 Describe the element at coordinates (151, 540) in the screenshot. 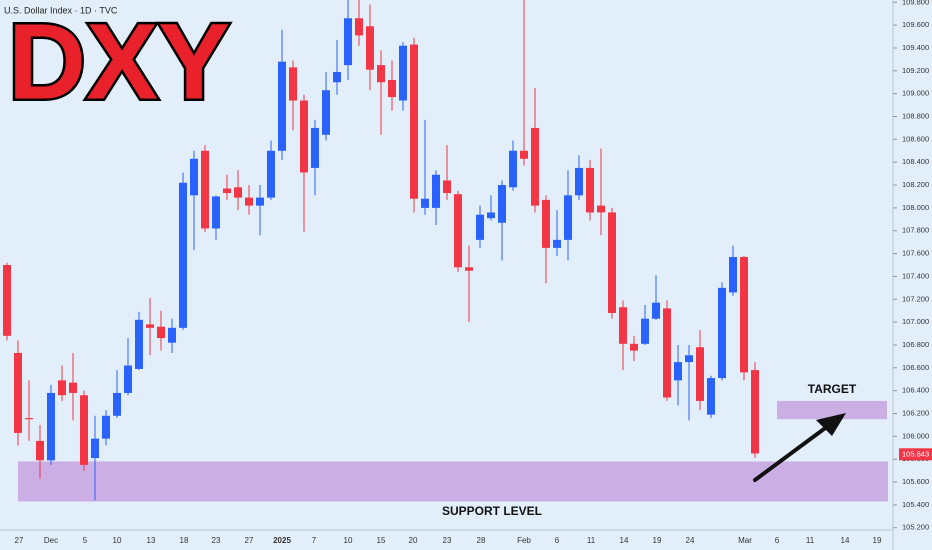

I see `x-tick-label: 13` at that location.